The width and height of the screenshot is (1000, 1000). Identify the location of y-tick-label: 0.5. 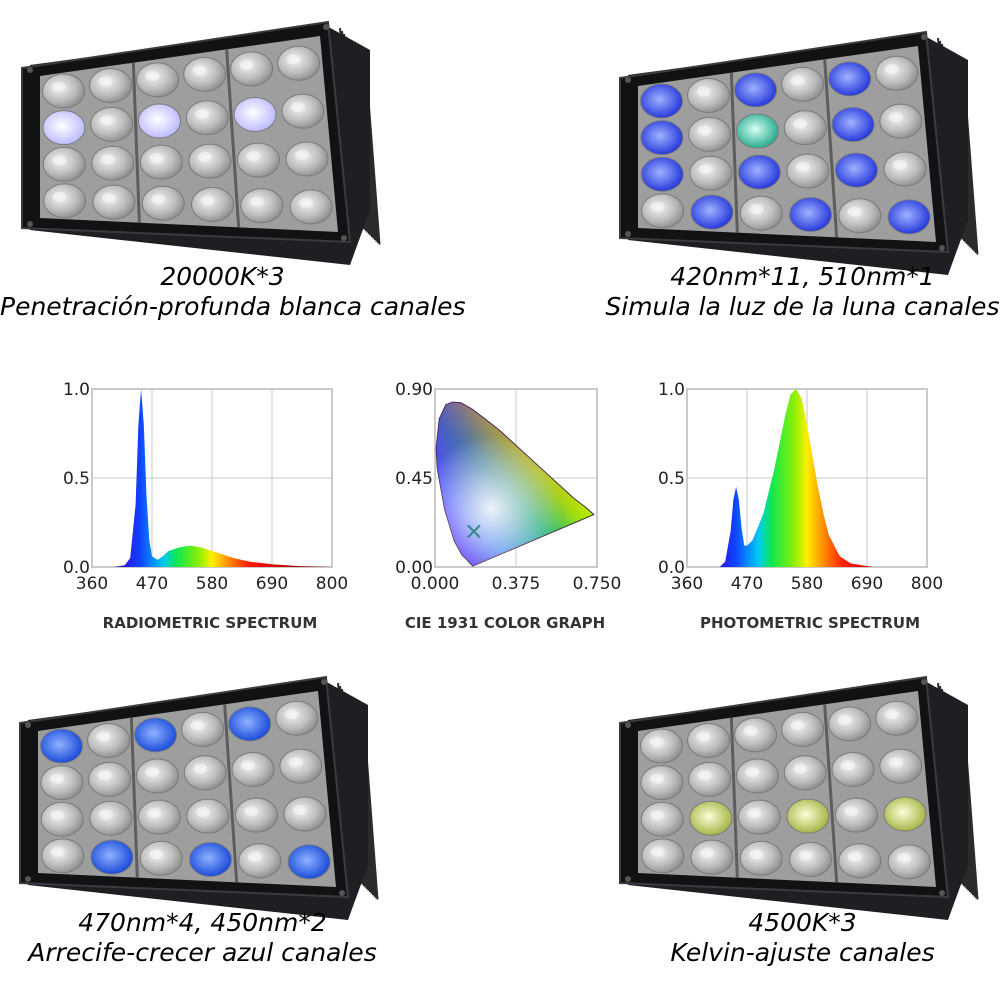
(76, 479).